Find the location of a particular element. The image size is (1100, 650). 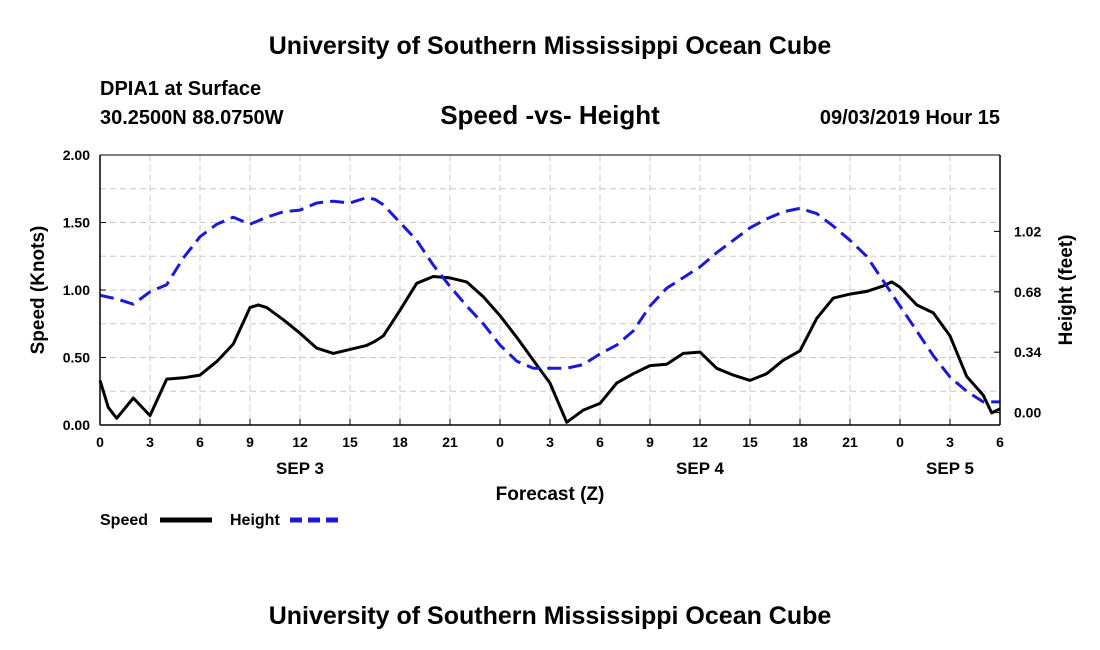

y-right-tick-label: 1.02 is located at coordinates (1027, 231).